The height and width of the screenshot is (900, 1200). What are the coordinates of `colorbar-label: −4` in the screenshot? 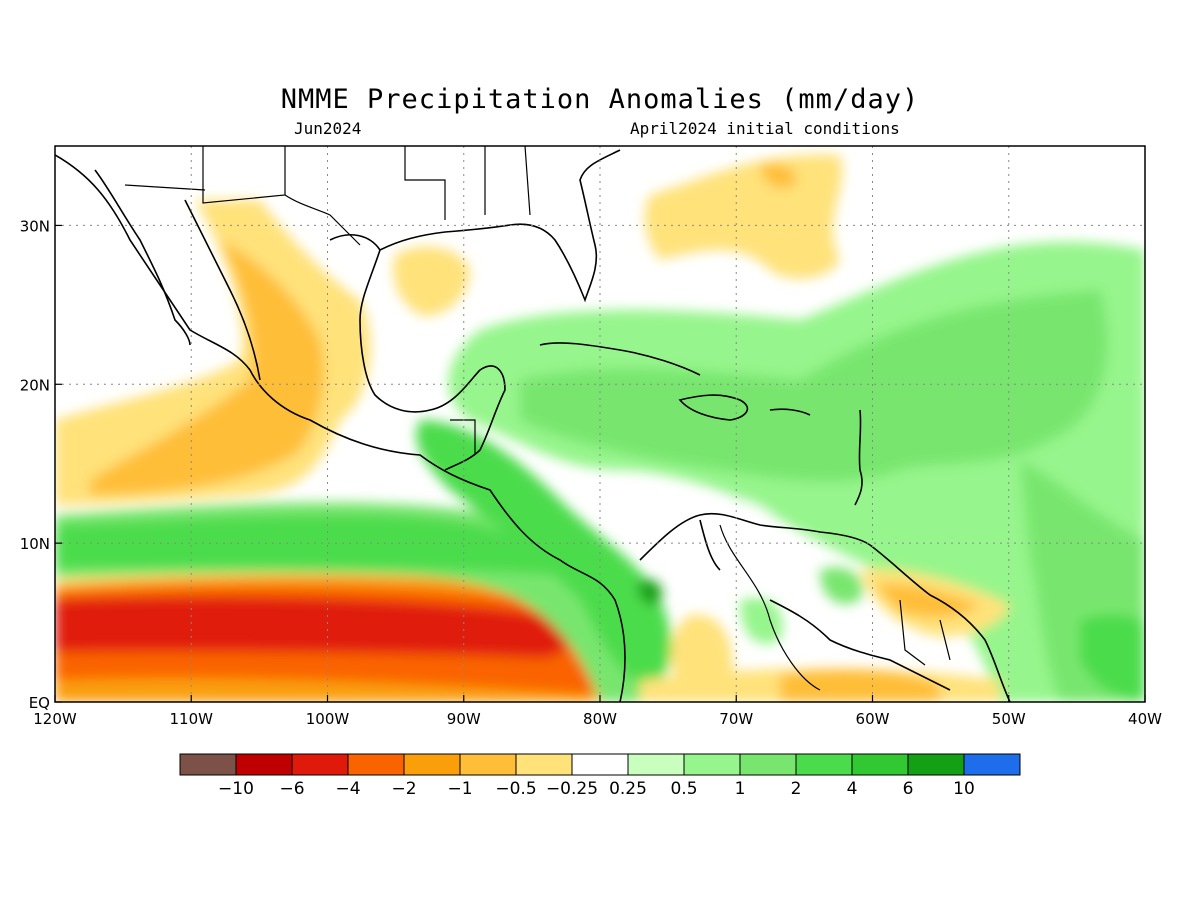 It's located at (347, 789).